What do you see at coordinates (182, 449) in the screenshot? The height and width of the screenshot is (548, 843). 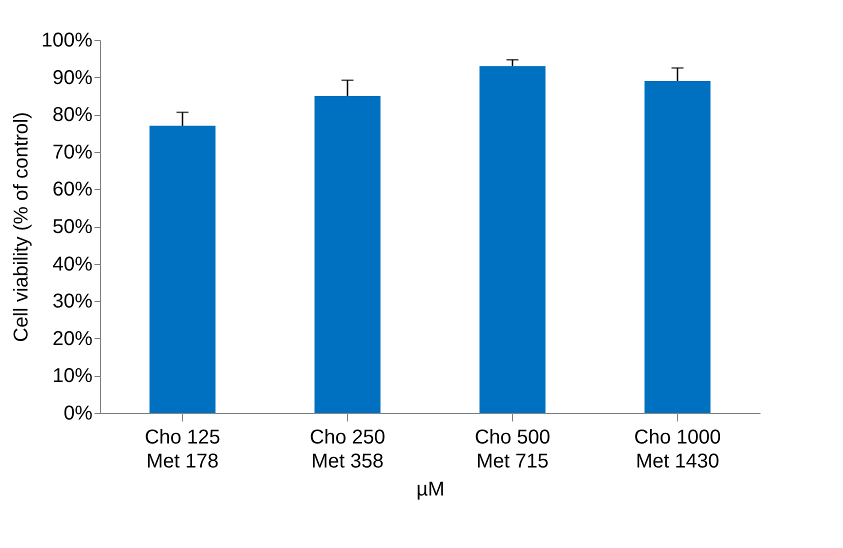 I see `x-tick-label: Cho 125 Met 178` at bounding box center [182, 449].